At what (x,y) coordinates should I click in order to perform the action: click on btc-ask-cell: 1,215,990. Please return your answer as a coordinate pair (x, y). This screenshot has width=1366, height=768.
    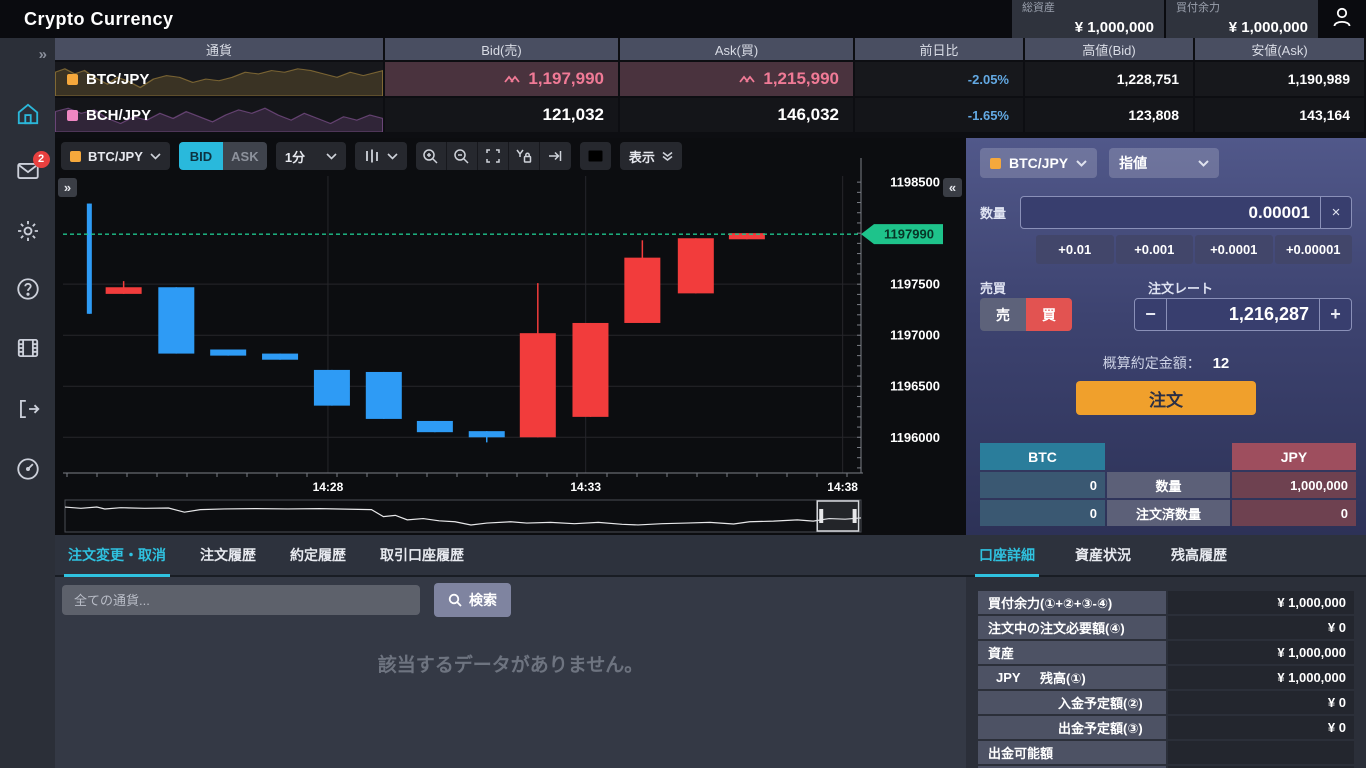
    Looking at the image, I should click on (737, 80).